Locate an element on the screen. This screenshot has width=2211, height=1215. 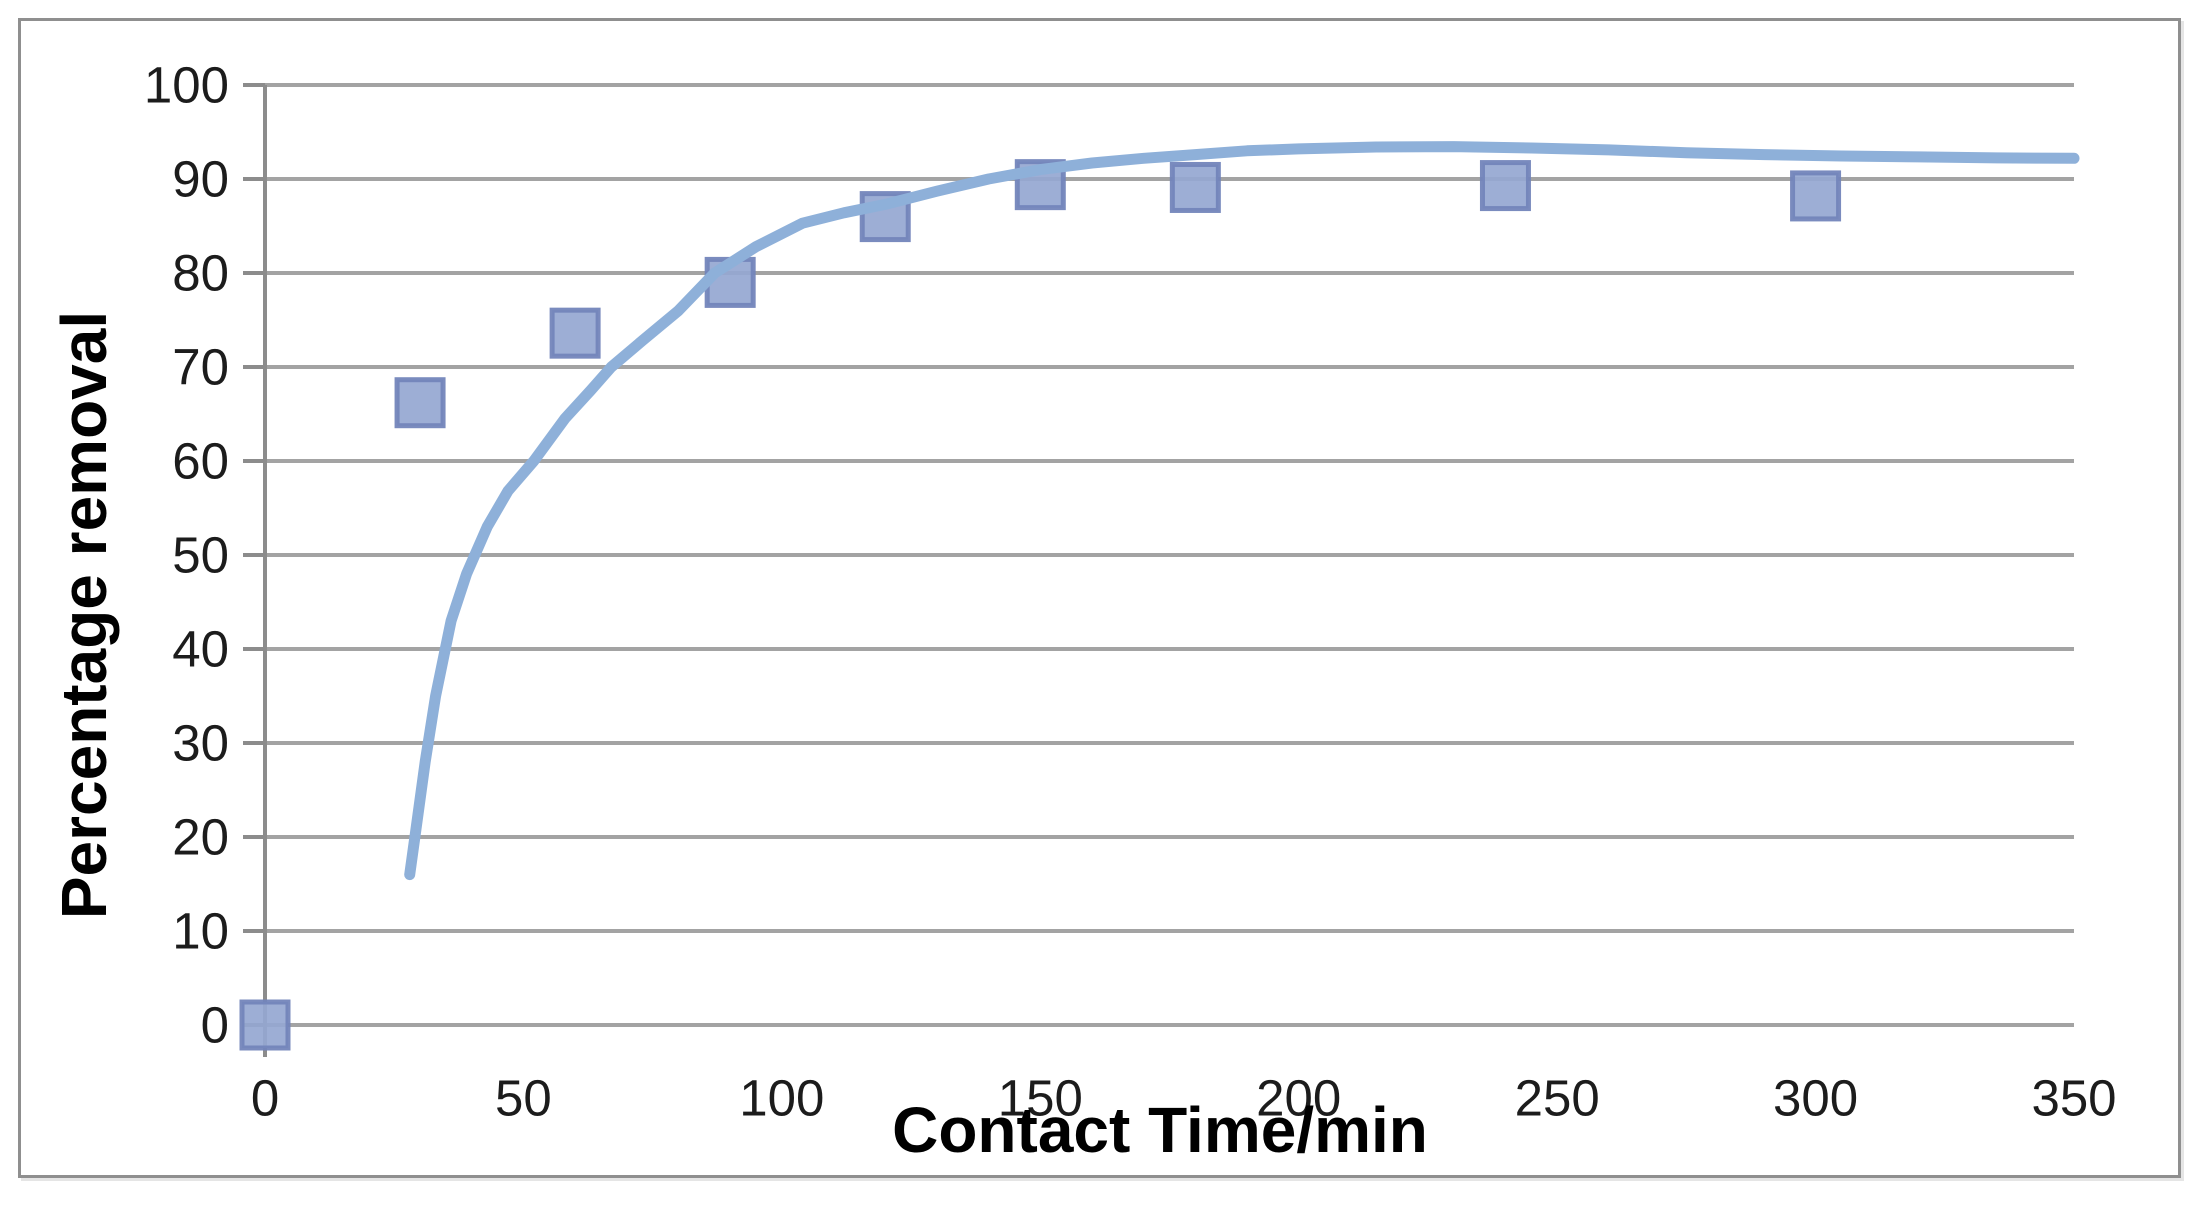
y-tick-label: 50 is located at coordinates (200, 555).